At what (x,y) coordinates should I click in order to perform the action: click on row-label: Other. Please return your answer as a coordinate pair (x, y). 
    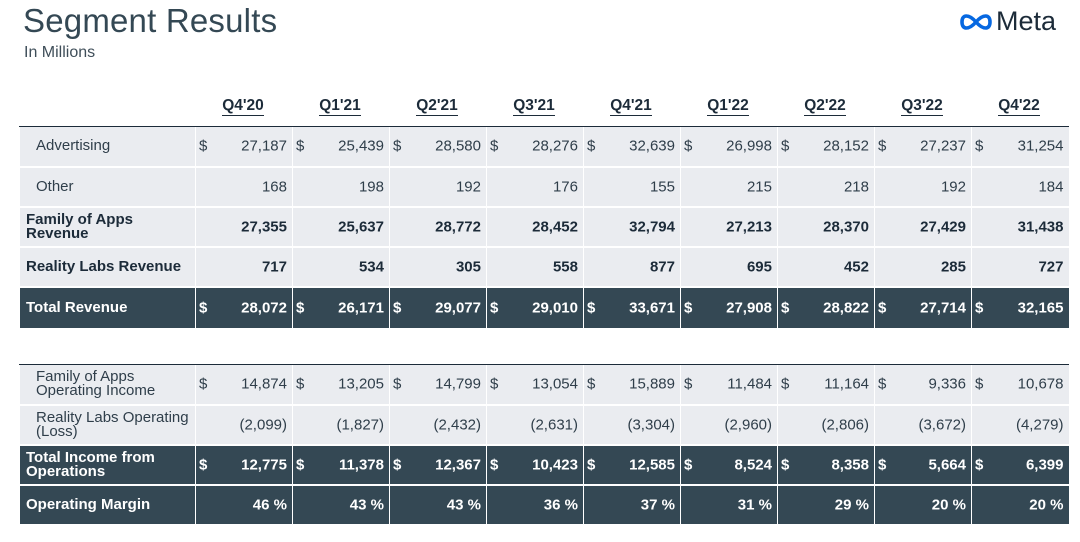
    Looking at the image, I should click on (107, 187).